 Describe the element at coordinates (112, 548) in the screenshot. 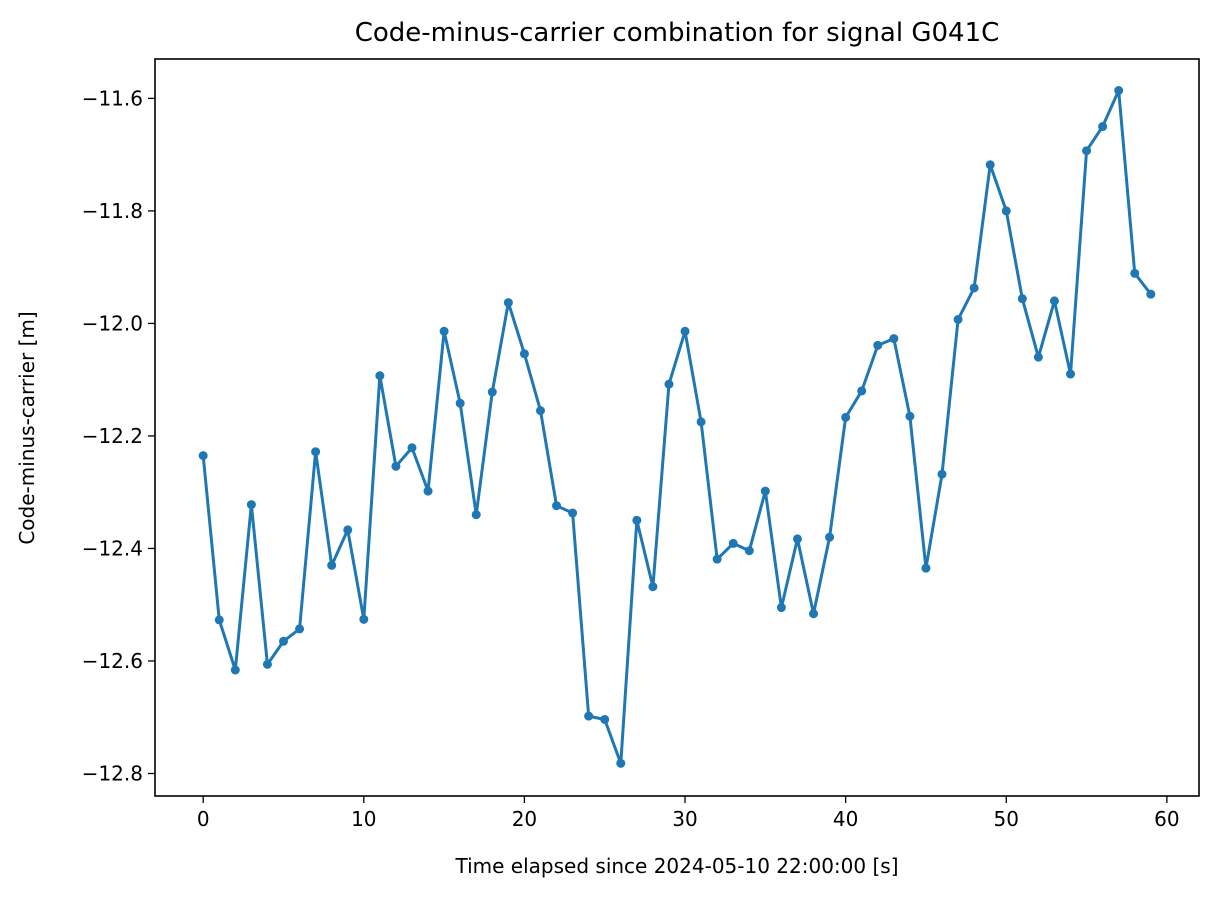

I see `y-tick-label: −12.4` at that location.